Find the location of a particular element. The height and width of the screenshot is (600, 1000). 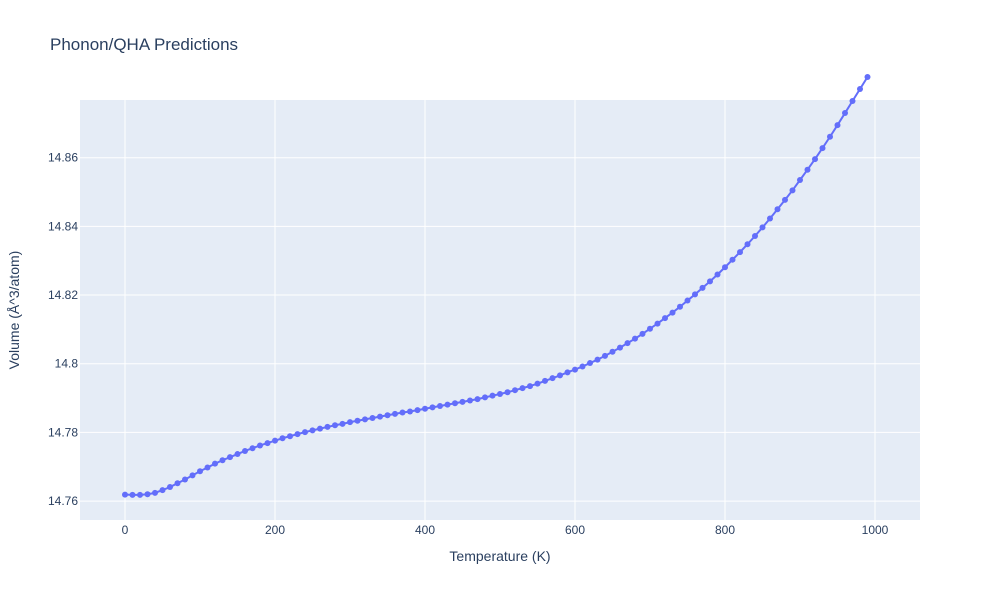

y-tick-label: 14.78 is located at coordinates (63, 432).